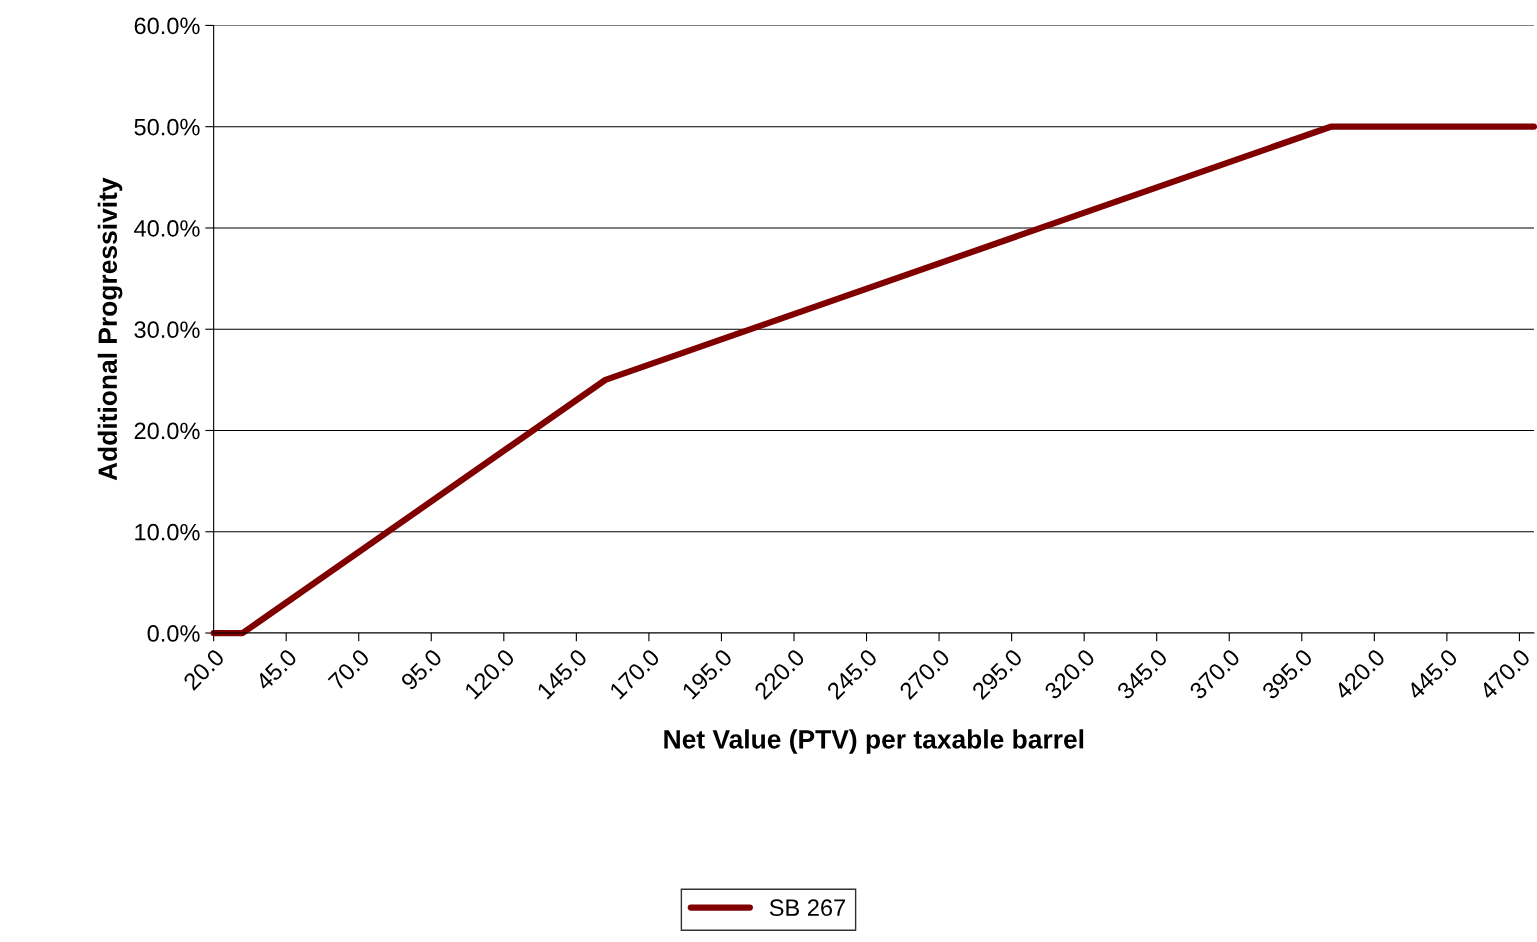 The image size is (1537, 942). What do you see at coordinates (167, 127) in the screenshot?
I see `y-tick-label: 50.0%` at bounding box center [167, 127].